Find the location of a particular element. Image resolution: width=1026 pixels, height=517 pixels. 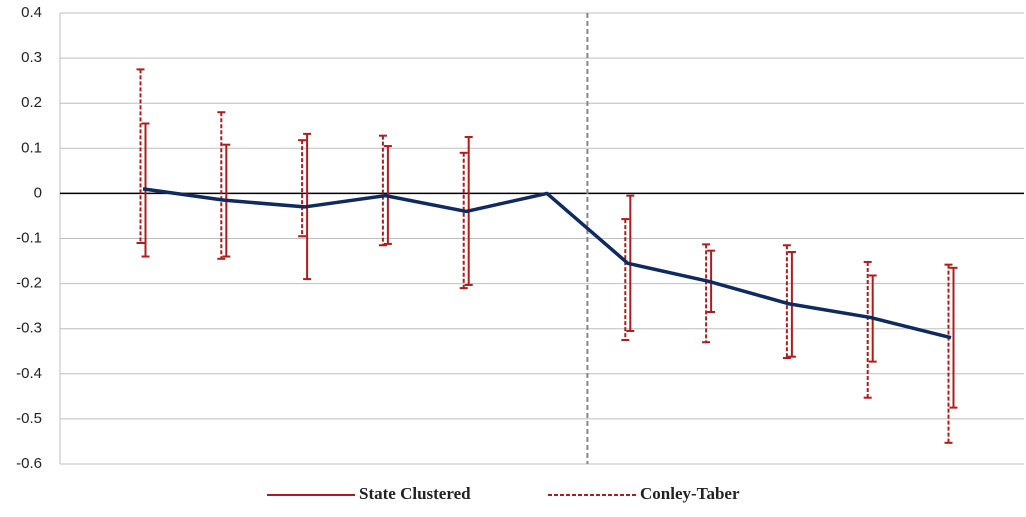

y-tick-label: -0.4 is located at coordinates (29, 373).